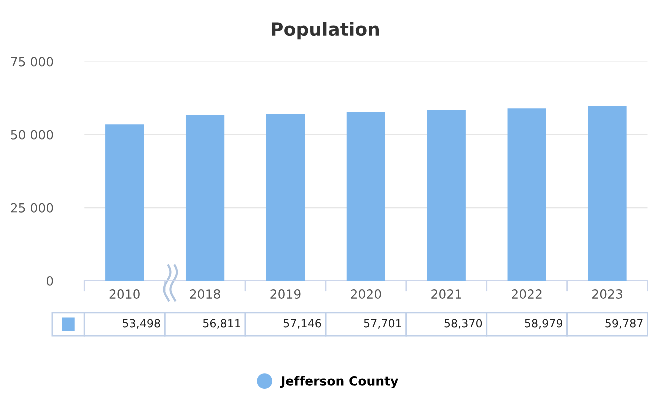  I want to click on data-label: 57,146, so click(303, 324).